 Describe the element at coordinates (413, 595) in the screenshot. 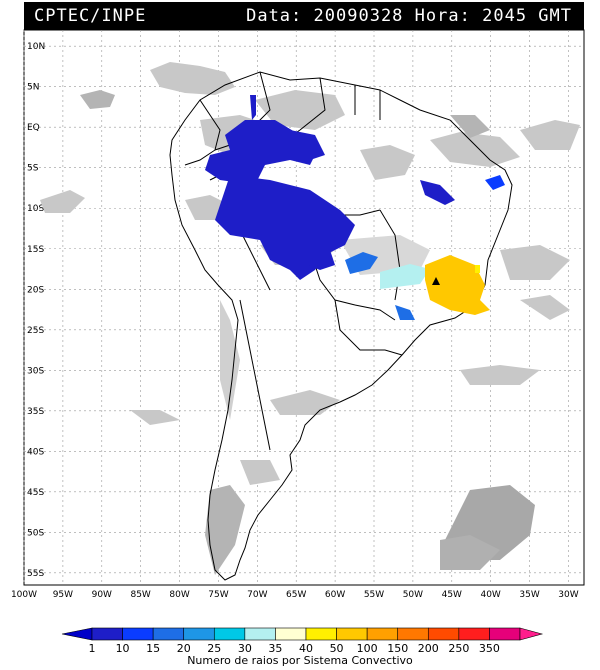

I see `lon-label: 50W` at that location.